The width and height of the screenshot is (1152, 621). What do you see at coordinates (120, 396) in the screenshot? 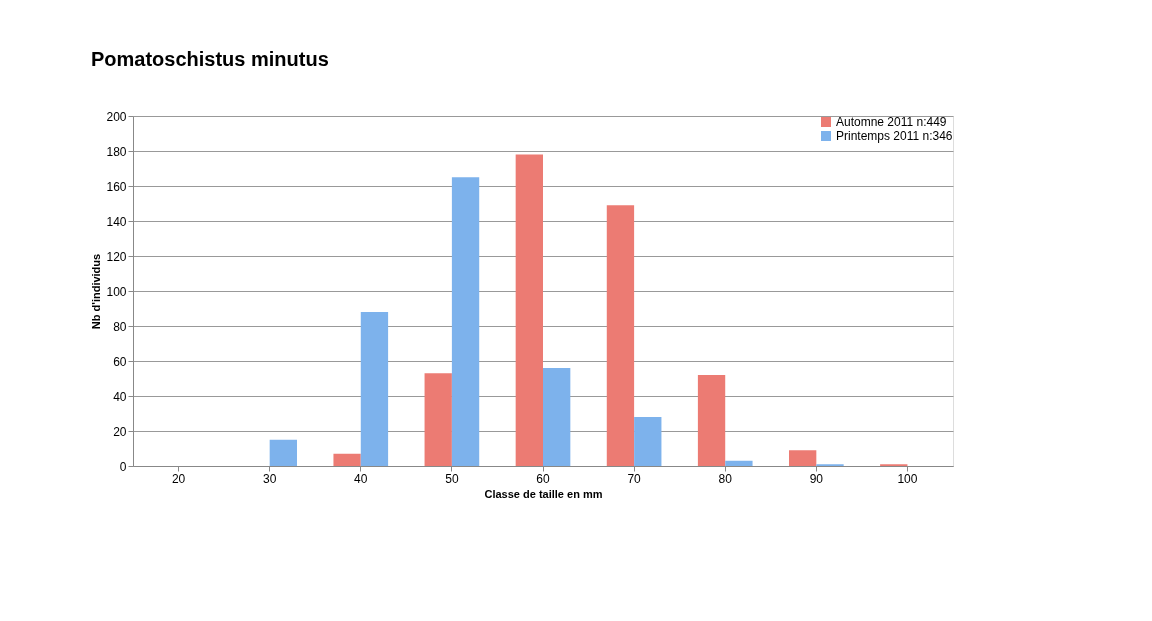
I see `y-tick-label: 40` at bounding box center [120, 396].